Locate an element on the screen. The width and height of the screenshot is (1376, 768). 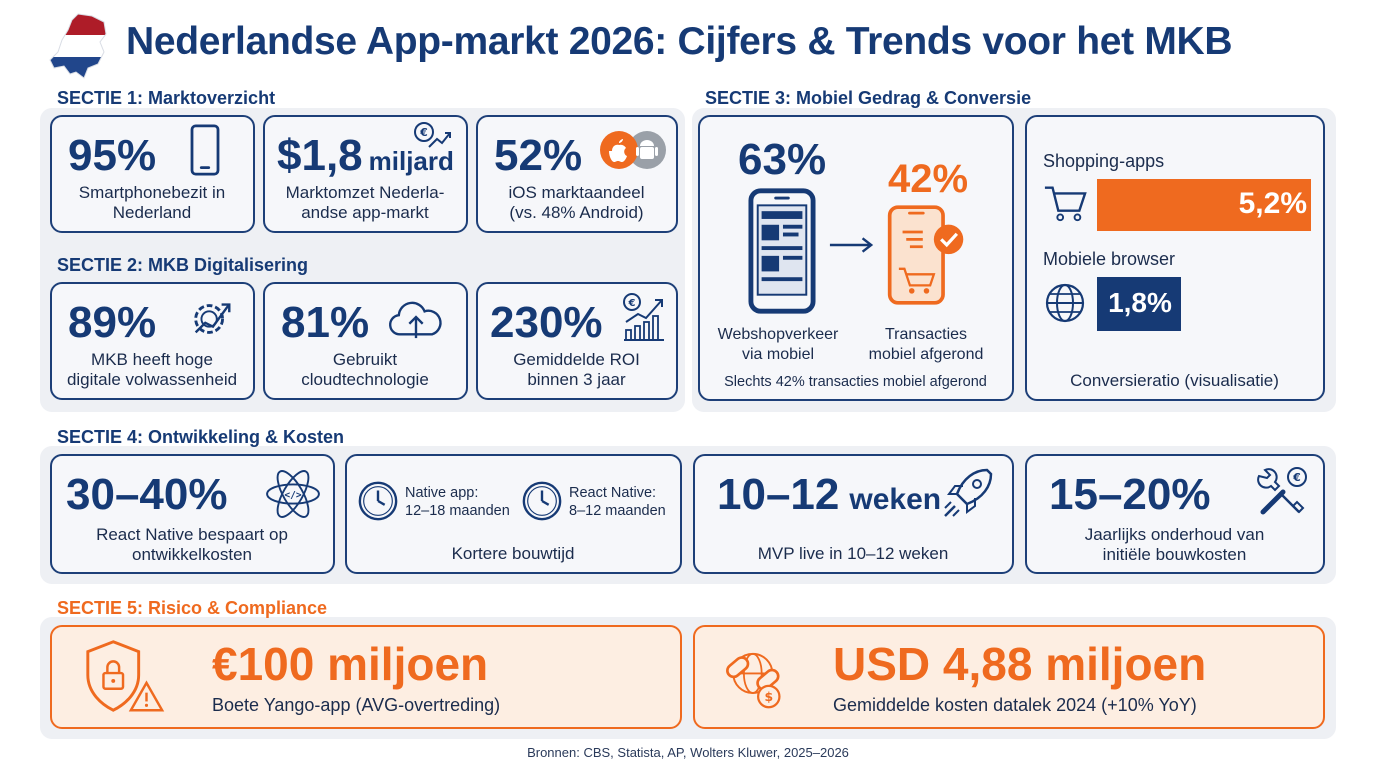
stat-value: 52% is located at coordinates (538, 155).